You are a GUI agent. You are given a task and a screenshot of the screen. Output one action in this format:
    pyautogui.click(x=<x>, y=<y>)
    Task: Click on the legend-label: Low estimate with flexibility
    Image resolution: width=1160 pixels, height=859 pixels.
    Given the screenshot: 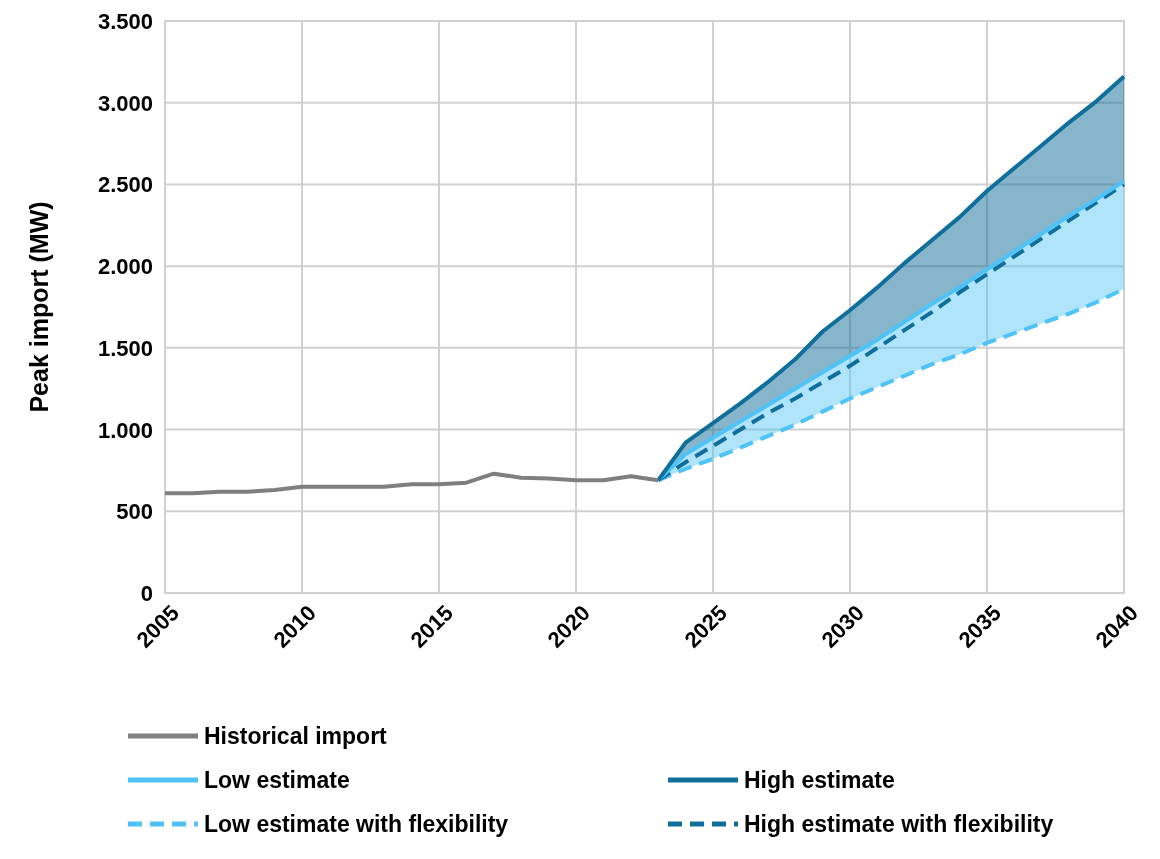 What is the action you would take?
    pyautogui.click(x=356, y=824)
    